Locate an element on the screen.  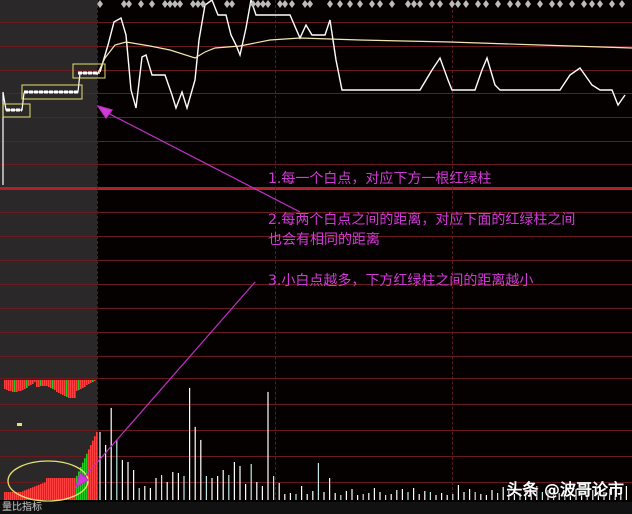
watermark: 头条 @波哥论市 is located at coordinates (565, 489).